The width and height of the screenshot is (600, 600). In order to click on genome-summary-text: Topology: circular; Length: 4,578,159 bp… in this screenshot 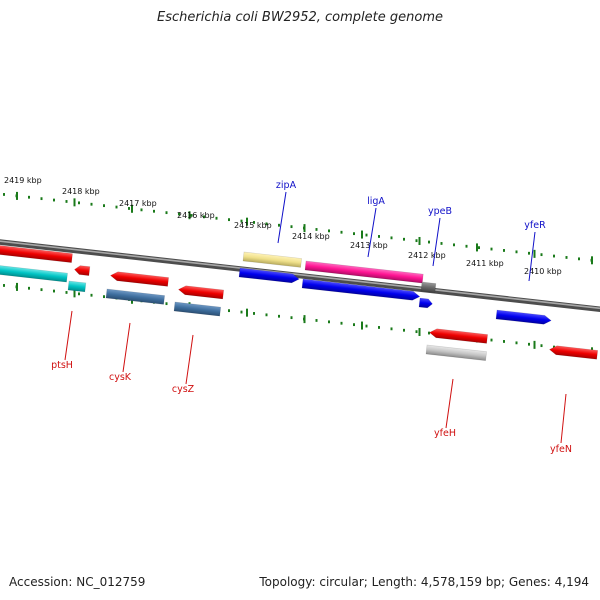, I will do `click(424, 582)`.